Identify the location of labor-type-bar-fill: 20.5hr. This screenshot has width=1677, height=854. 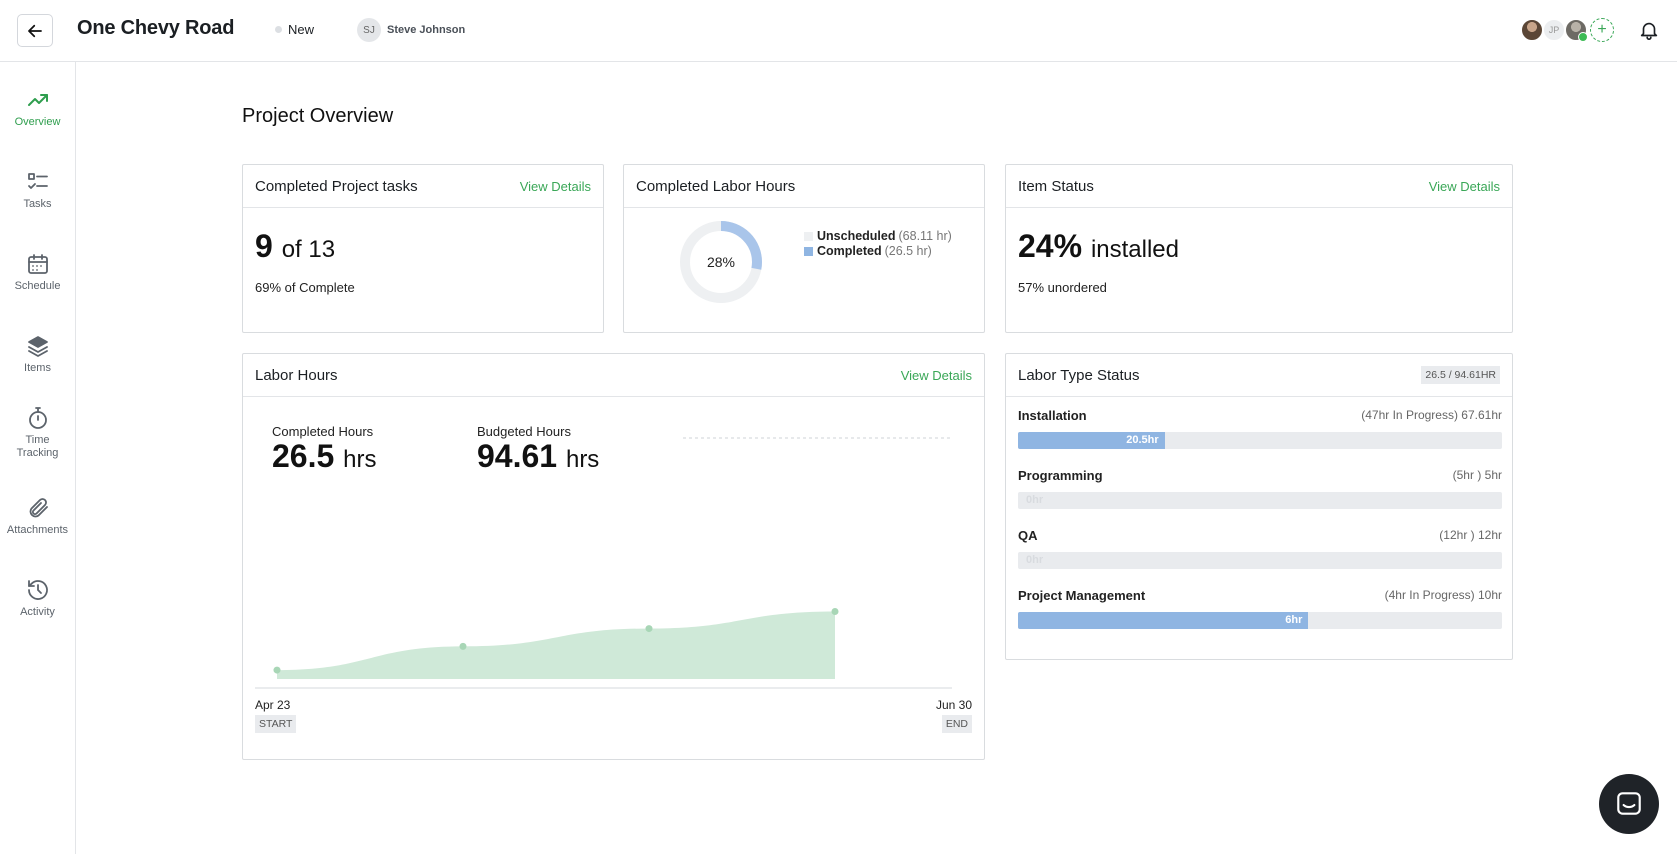
(1091, 440).